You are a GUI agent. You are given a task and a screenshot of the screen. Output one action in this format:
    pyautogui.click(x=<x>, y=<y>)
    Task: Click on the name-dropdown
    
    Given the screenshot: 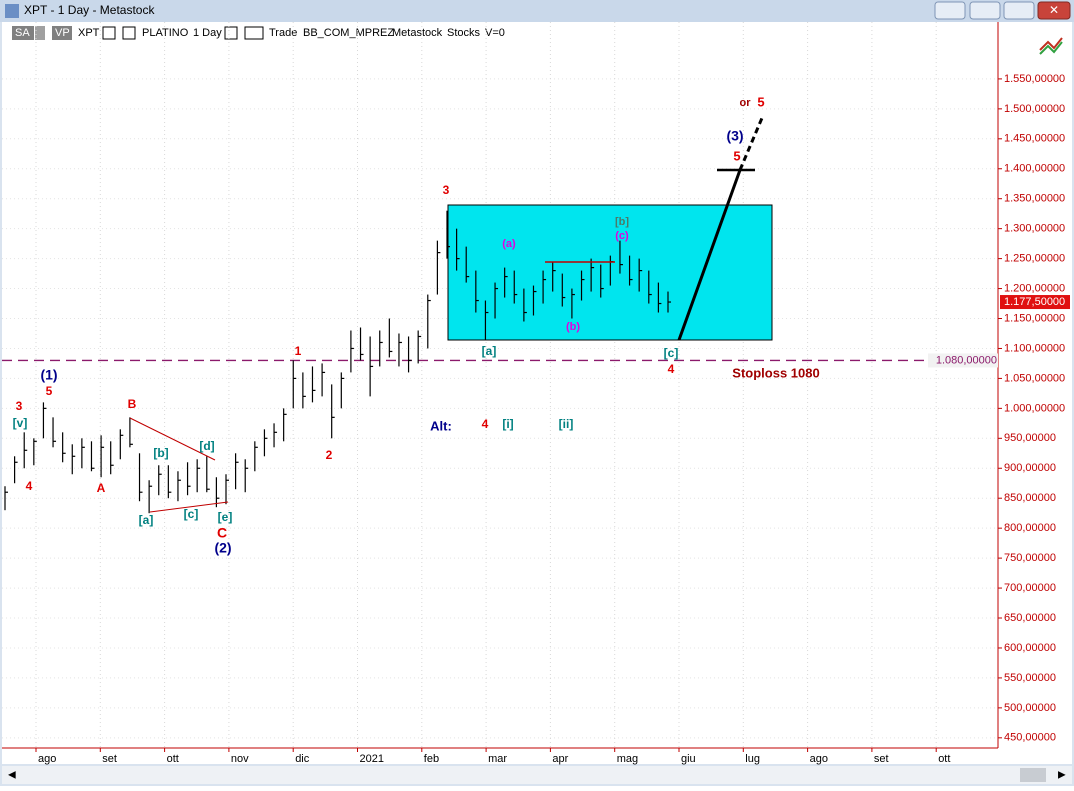 What is the action you would take?
    pyautogui.click(x=129, y=33)
    